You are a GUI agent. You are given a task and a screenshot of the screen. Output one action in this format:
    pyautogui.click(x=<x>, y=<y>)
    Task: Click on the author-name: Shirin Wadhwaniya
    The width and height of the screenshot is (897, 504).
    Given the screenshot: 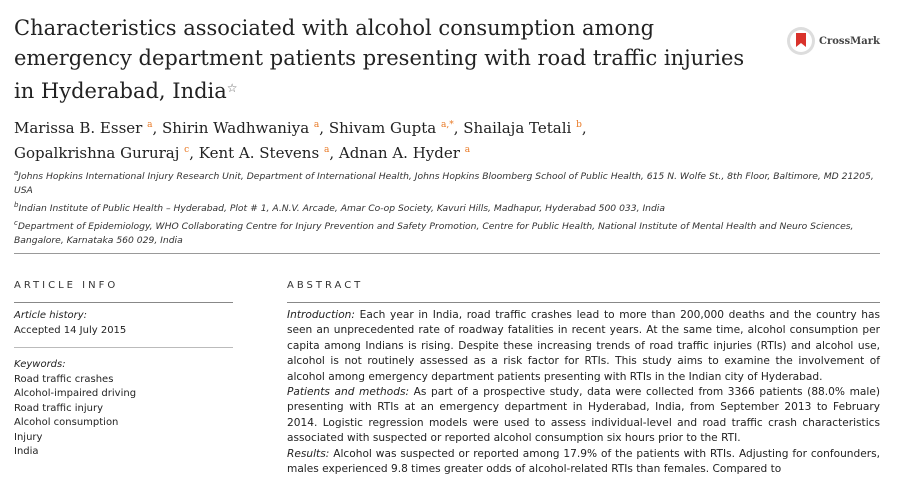 What is the action you would take?
    pyautogui.click(x=236, y=128)
    